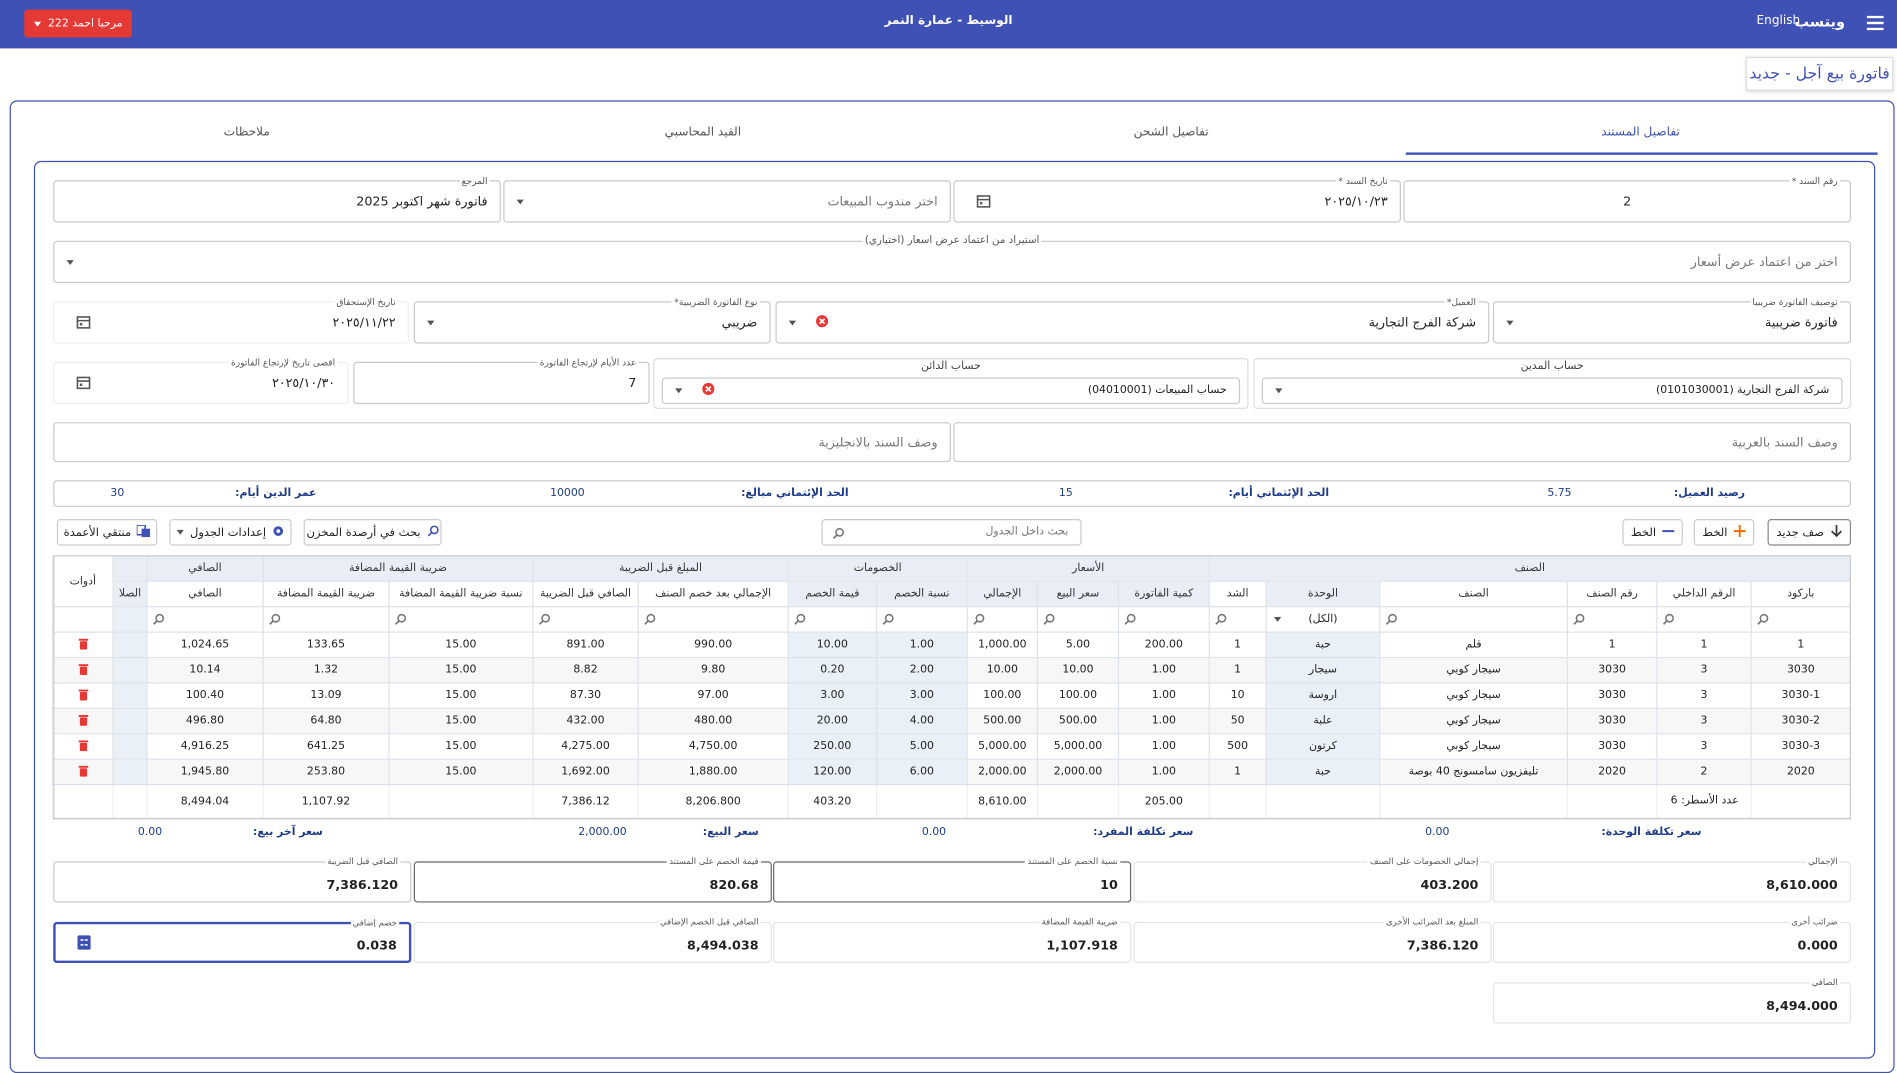 This screenshot has width=1897, height=1073. Describe the element at coordinates (1779, 21) in the screenshot. I see `language-switch: English` at that location.